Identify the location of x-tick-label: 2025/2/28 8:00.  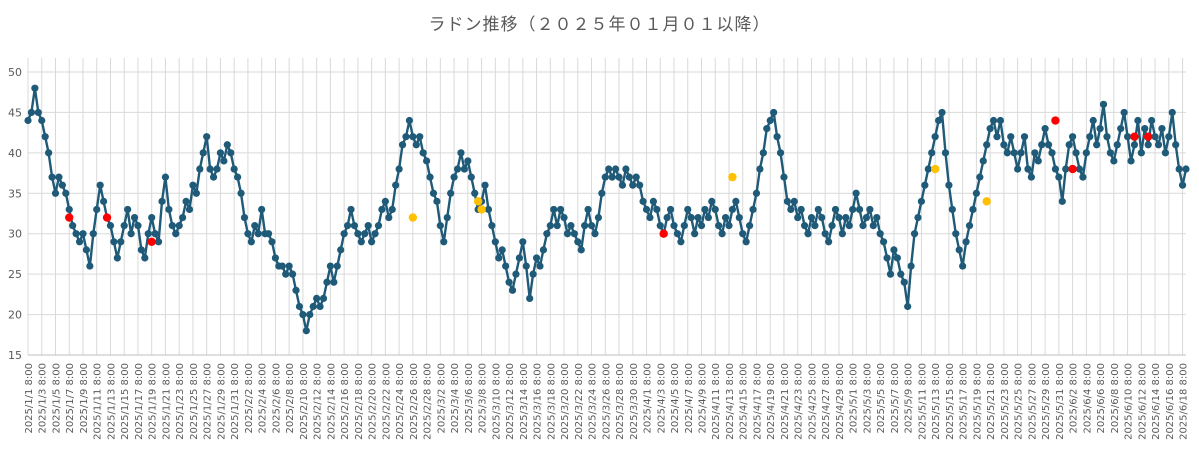
(428, 401).